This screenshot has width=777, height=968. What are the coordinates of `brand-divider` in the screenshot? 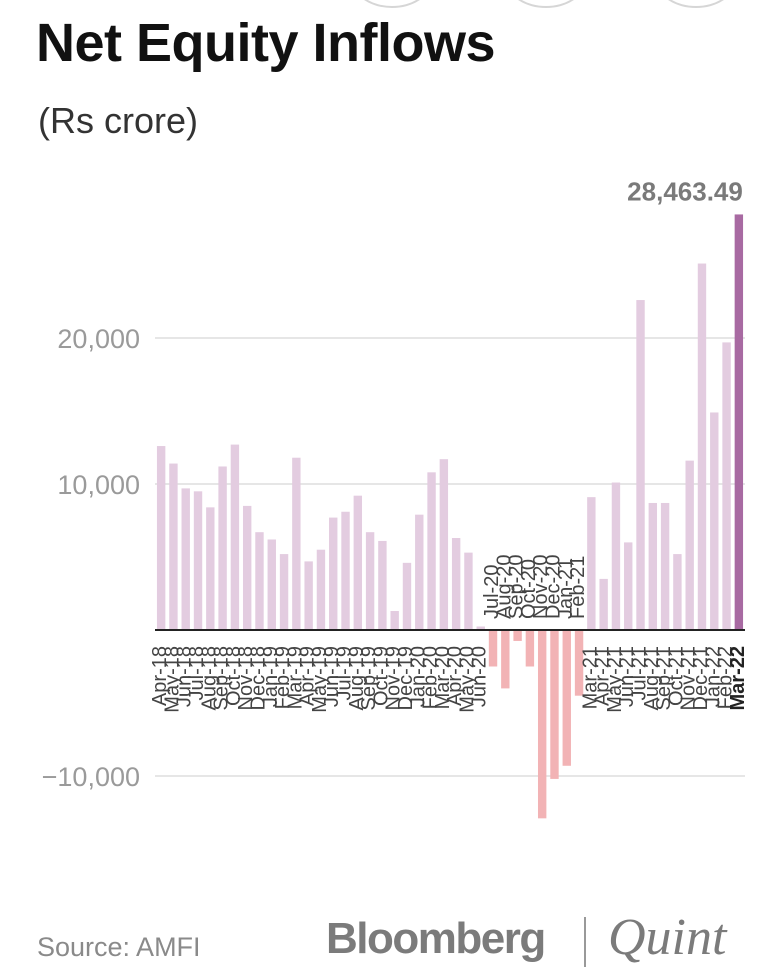 It's located at (585, 942).